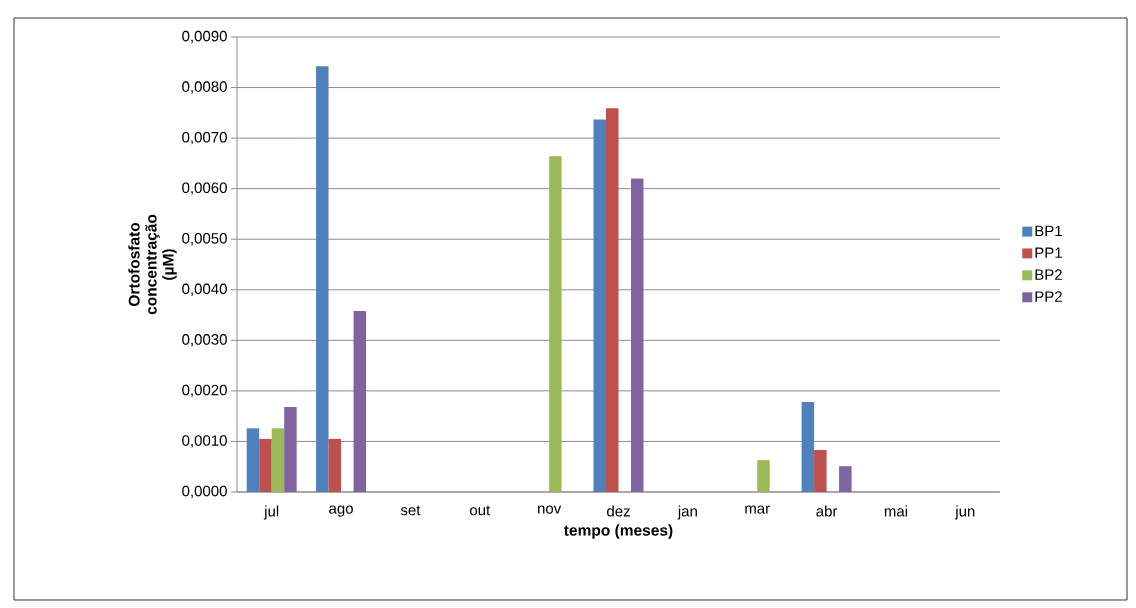  What do you see at coordinates (896, 511) in the screenshot?
I see `x-tick-label: mai` at bounding box center [896, 511].